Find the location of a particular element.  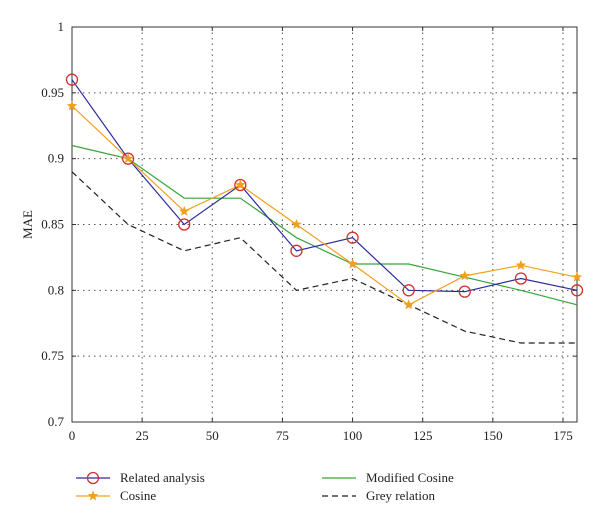

x-tick-label: 175 is located at coordinates (563, 435).